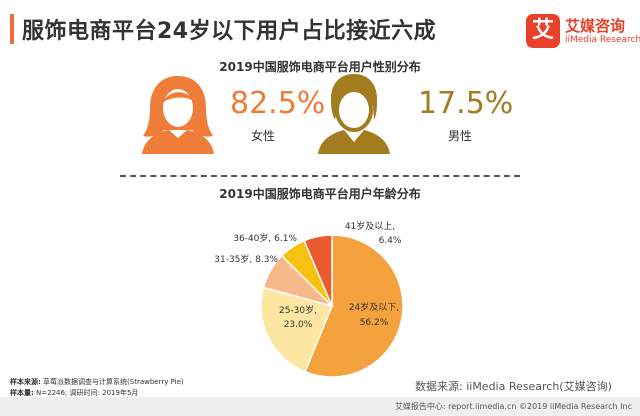 The image size is (640, 416). What do you see at coordinates (97, 382) in the screenshot?
I see `sample-source-note: 样本来源: 草莓派数据调查与计算系统(Strawberry Pie)` at bounding box center [97, 382].